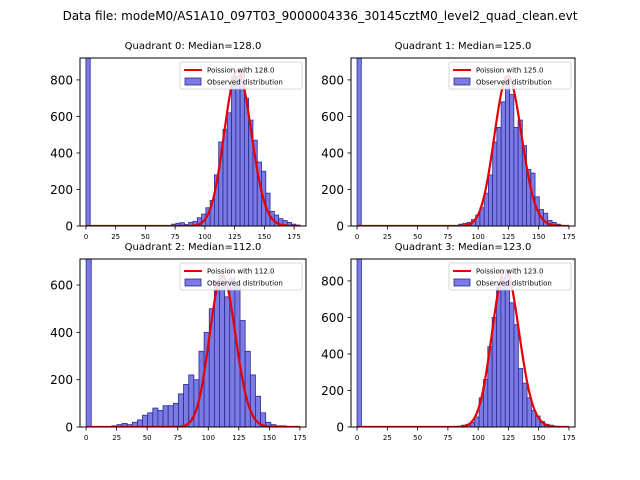 Image resolution: width=640 pixels, height=480 pixels. Describe the element at coordinates (463, 46) in the screenshot. I see `subplot-title: Quadrant 1: Median=125.0` at that location.